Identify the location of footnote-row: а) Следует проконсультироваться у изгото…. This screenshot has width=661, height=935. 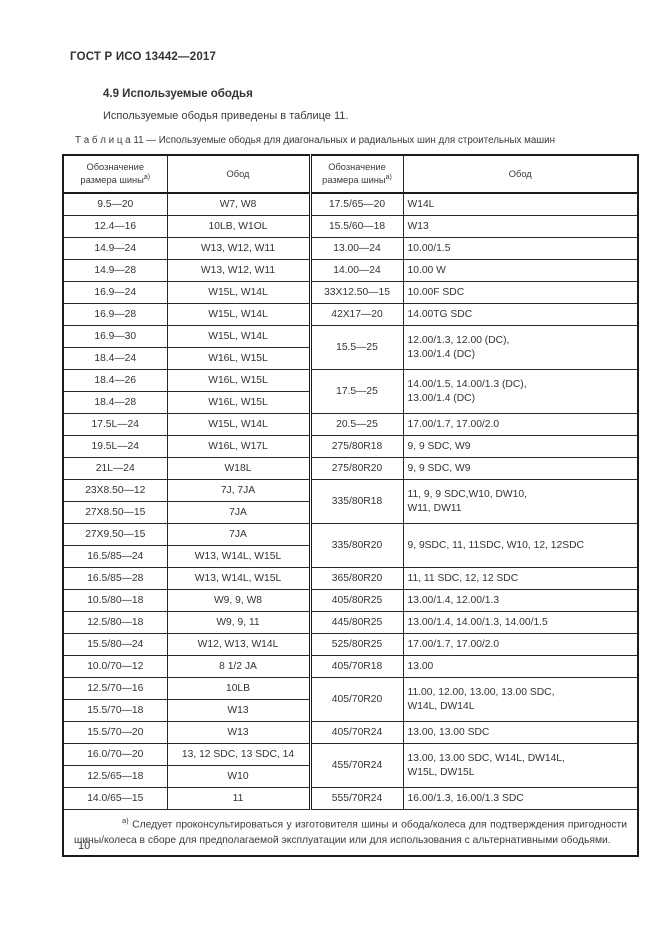
(350, 833).